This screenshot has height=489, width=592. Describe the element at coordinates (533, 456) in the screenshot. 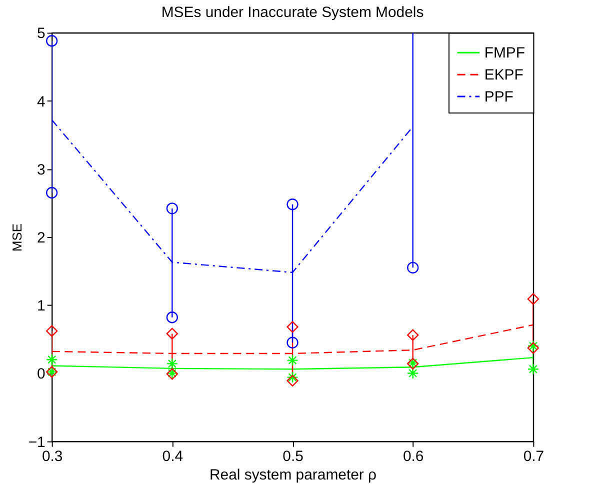

I see `x-tick-label: 0.7` at that location.